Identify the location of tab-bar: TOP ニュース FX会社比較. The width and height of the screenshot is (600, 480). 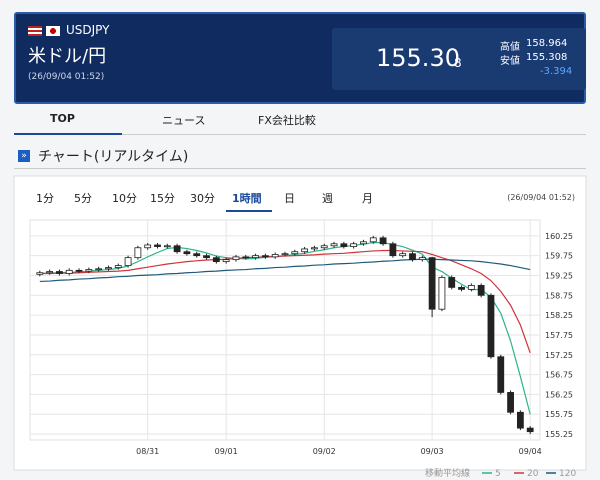
(300, 120).